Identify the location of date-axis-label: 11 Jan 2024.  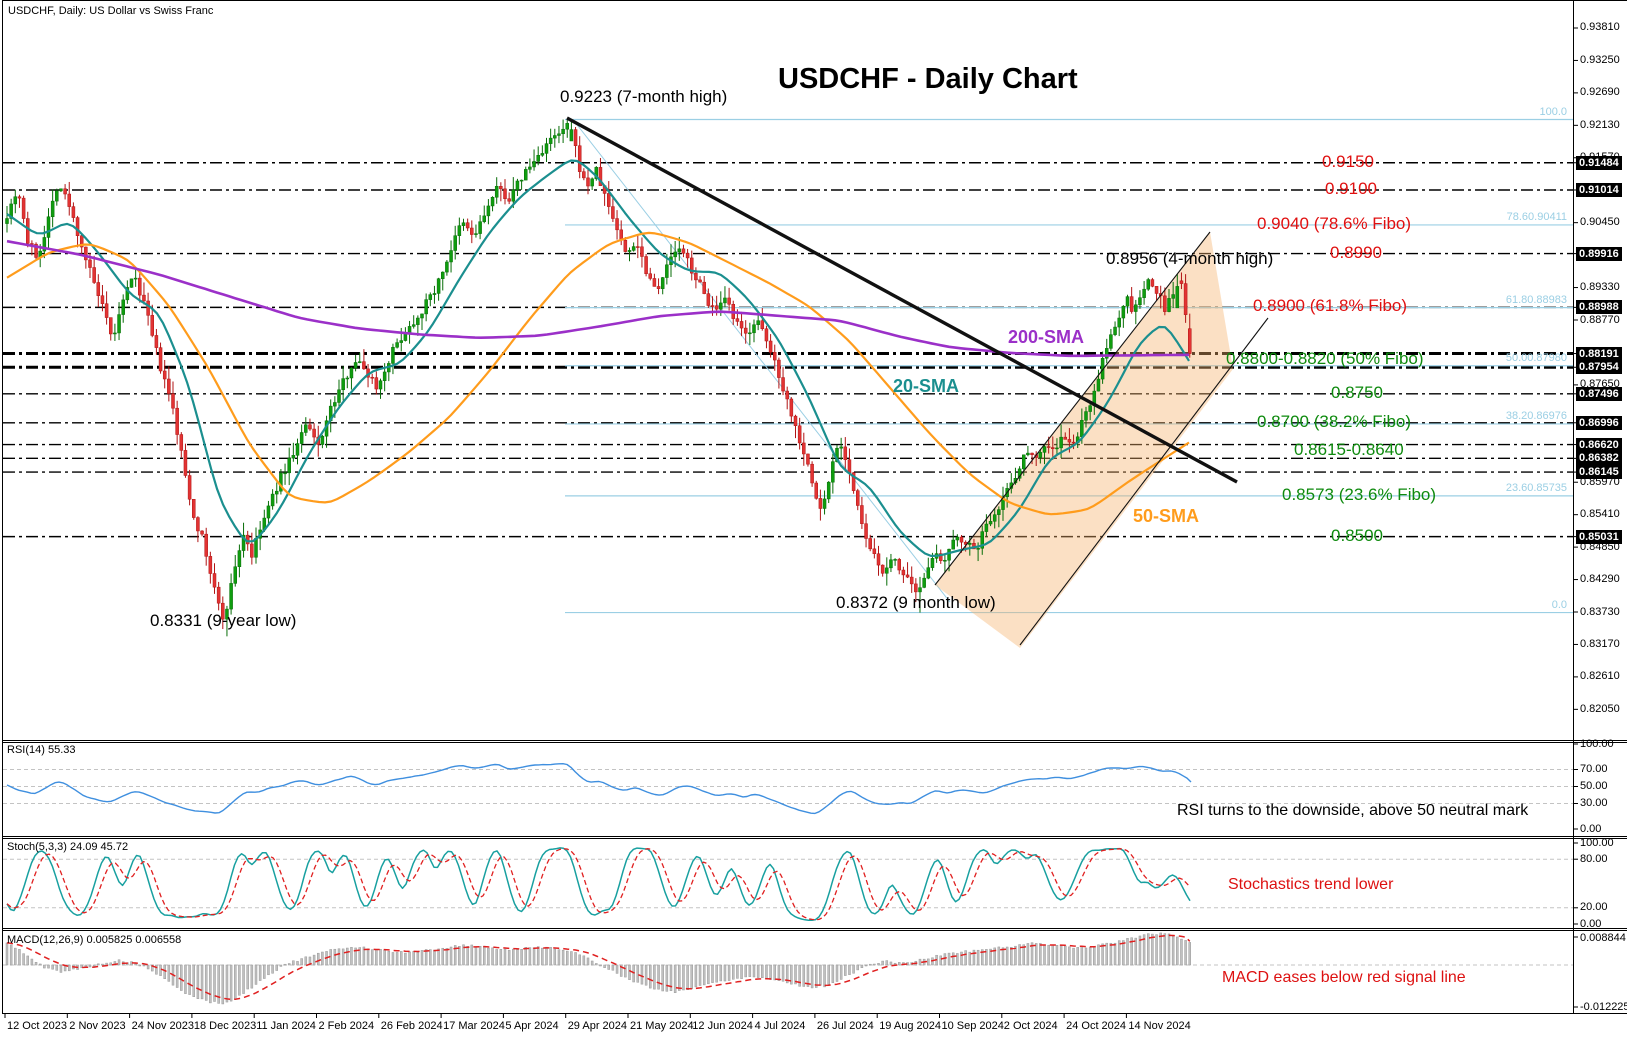
(286, 1026).